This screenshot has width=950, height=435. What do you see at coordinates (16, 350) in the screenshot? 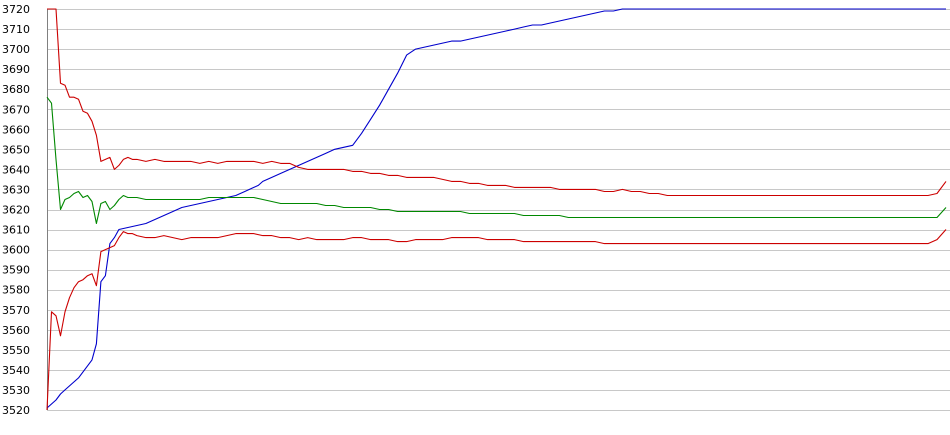
I see `y-tick-label: 3550` at bounding box center [16, 350].